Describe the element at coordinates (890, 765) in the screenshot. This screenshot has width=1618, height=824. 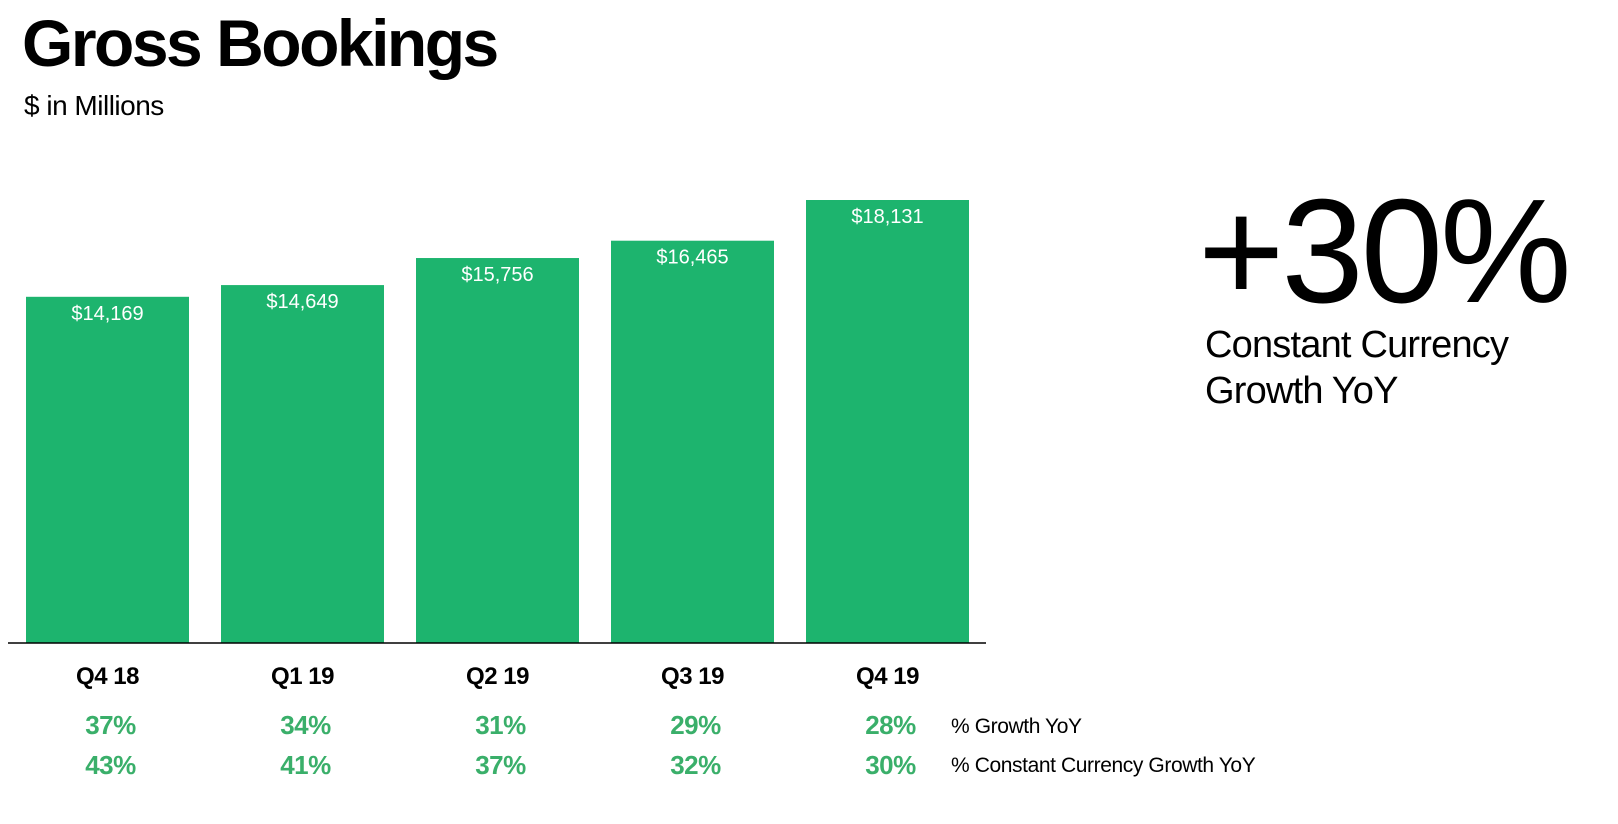
I see `constant-currency-growth-value: 30%` at that location.